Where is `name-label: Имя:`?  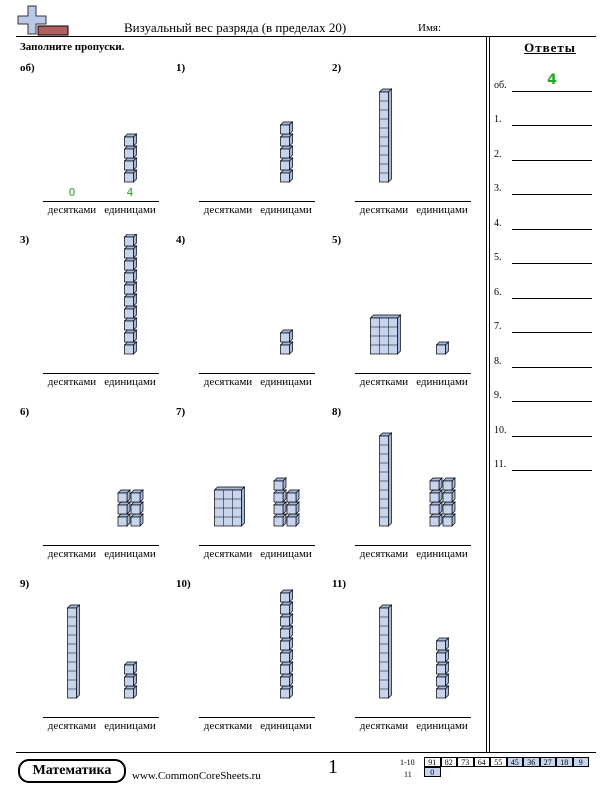 name-label: Имя: is located at coordinates (430, 28).